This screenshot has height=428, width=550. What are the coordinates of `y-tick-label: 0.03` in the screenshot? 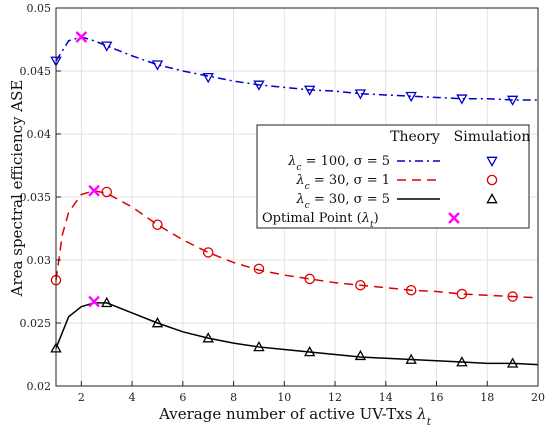 It's located at (39, 260).